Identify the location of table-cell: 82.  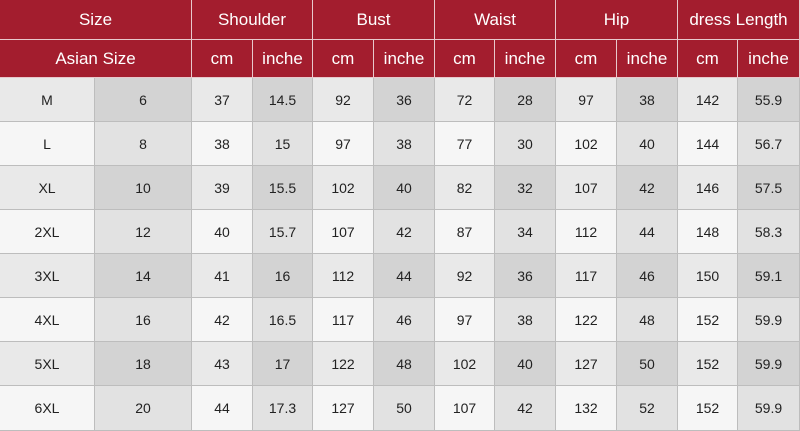
(465, 188).